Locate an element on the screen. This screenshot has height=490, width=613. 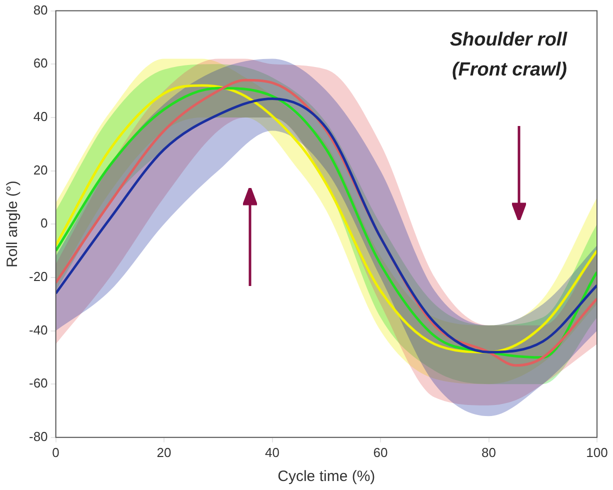
y-tick-label: 40 is located at coordinates (40, 116).